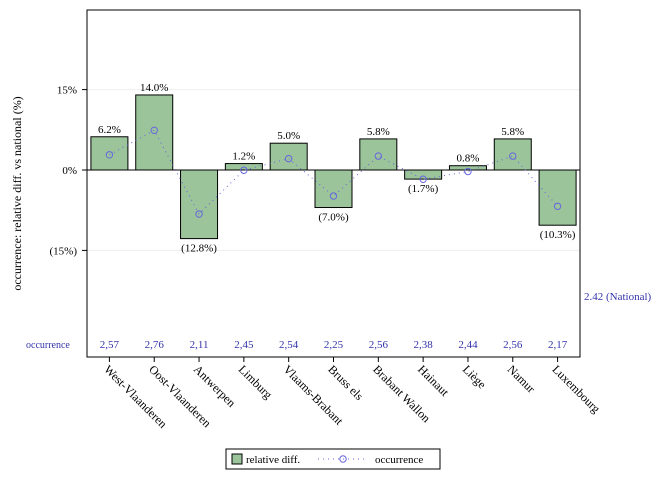 Image resolution: width=672 pixels, height=485 pixels. What do you see at coordinates (243, 157) in the screenshot?
I see `bar-label: 1.2%` at bounding box center [243, 157].